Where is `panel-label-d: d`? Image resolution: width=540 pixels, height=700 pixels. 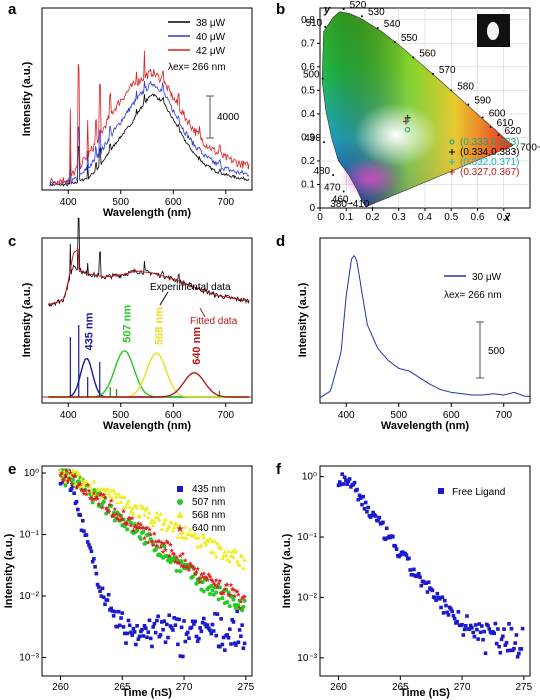
panel-label-d: d is located at coordinates (280, 241).